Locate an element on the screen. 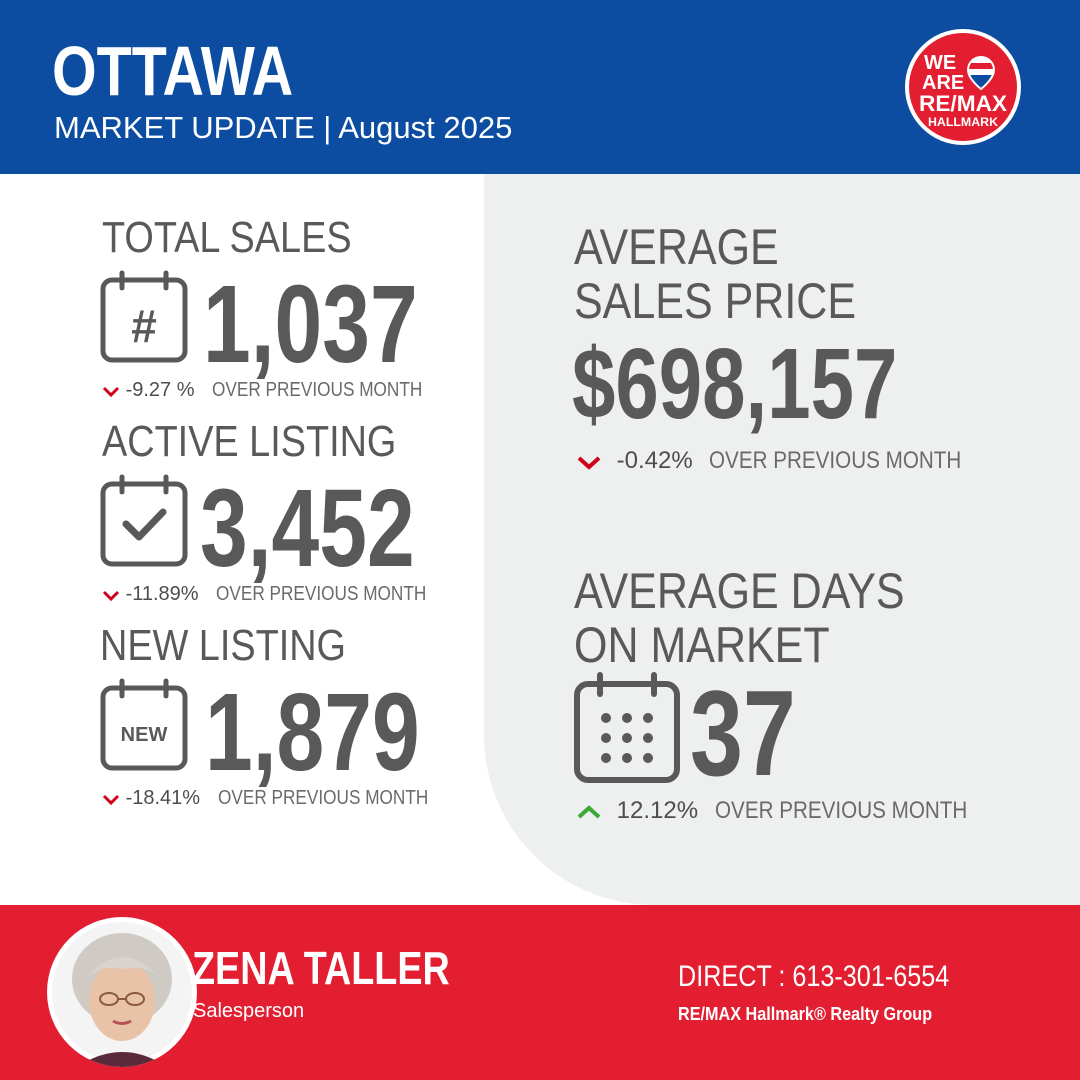 The image size is (1080, 1080). active-listing-change-suffix: OVER PREVIOUS MONTH is located at coordinates (321, 594).